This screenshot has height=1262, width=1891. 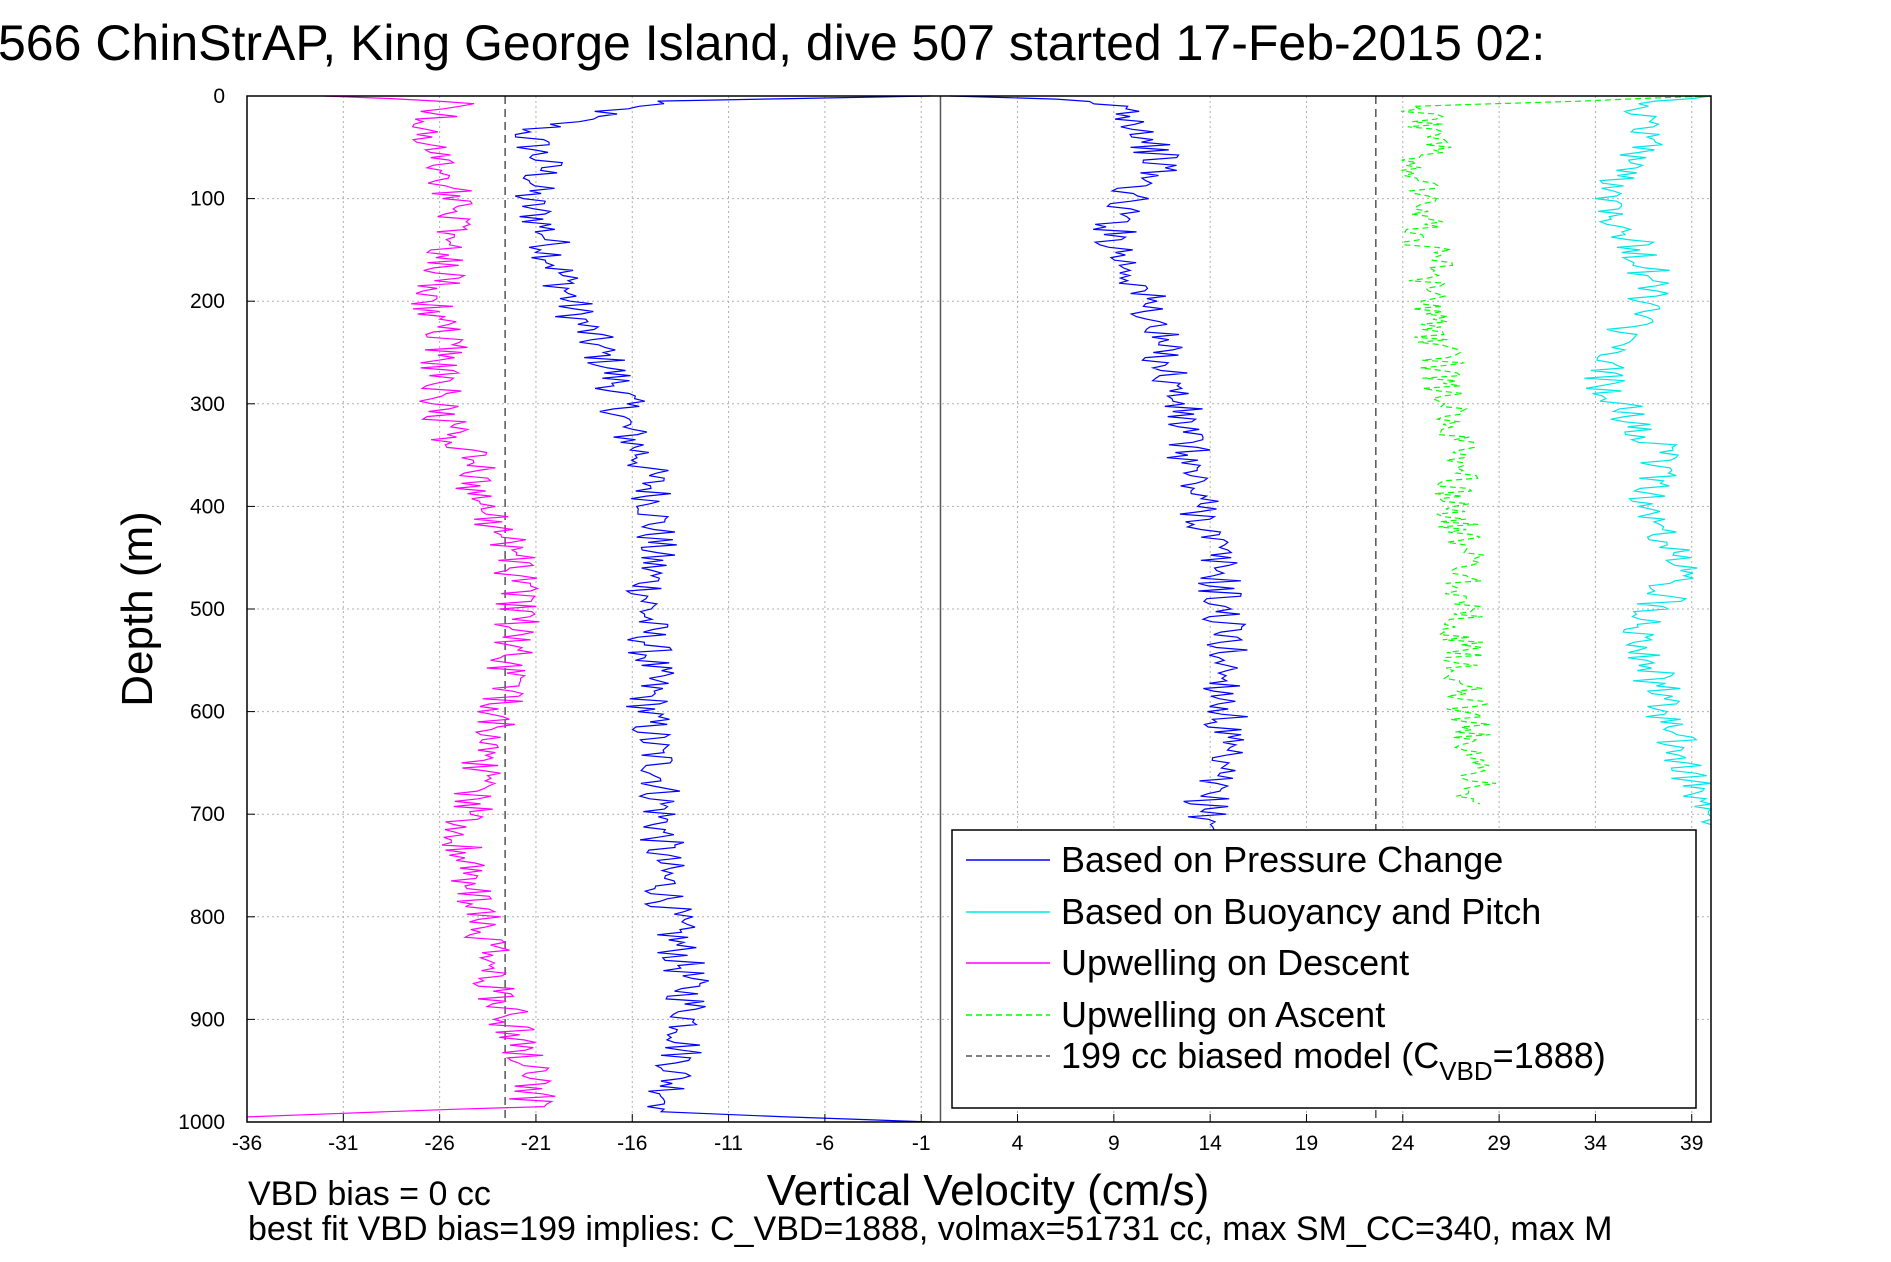 I want to click on legend-entry: Based on Pressure Change, so click(x=1282, y=859).